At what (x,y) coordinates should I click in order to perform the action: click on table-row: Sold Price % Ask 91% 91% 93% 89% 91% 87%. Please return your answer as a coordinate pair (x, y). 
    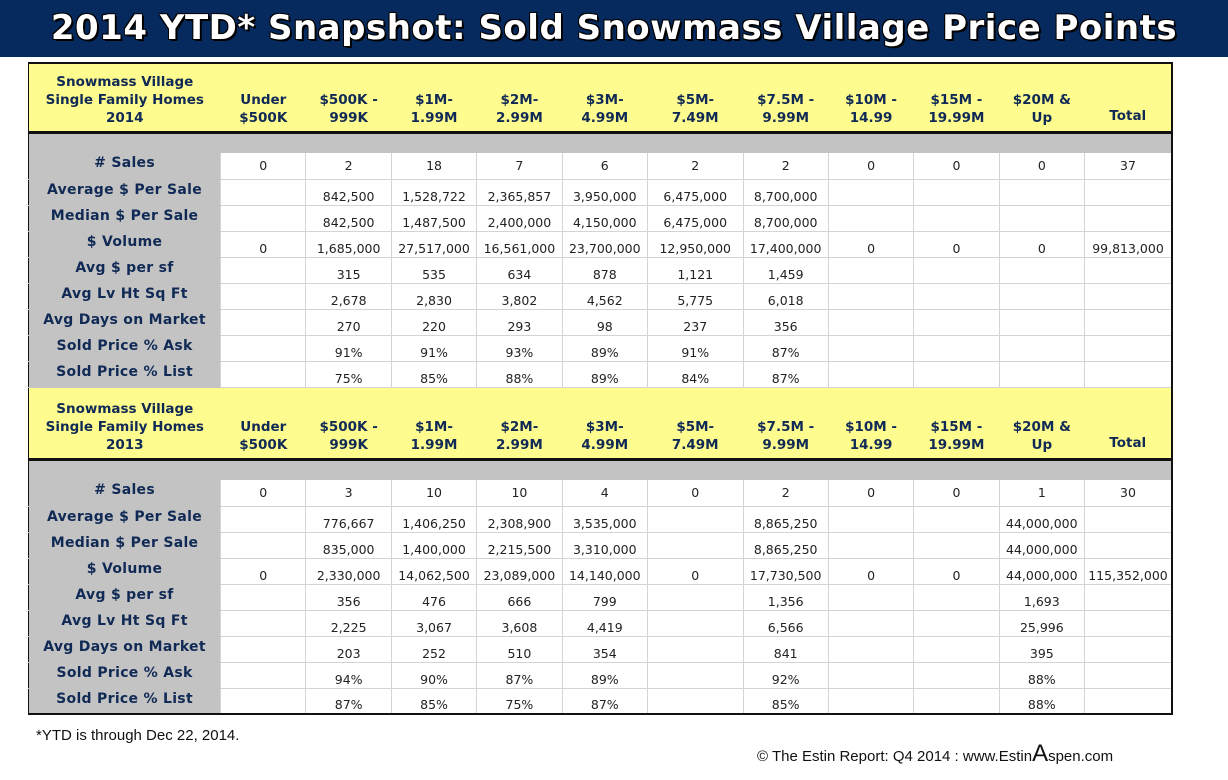
    Looking at the image, I should click on (600, 348).